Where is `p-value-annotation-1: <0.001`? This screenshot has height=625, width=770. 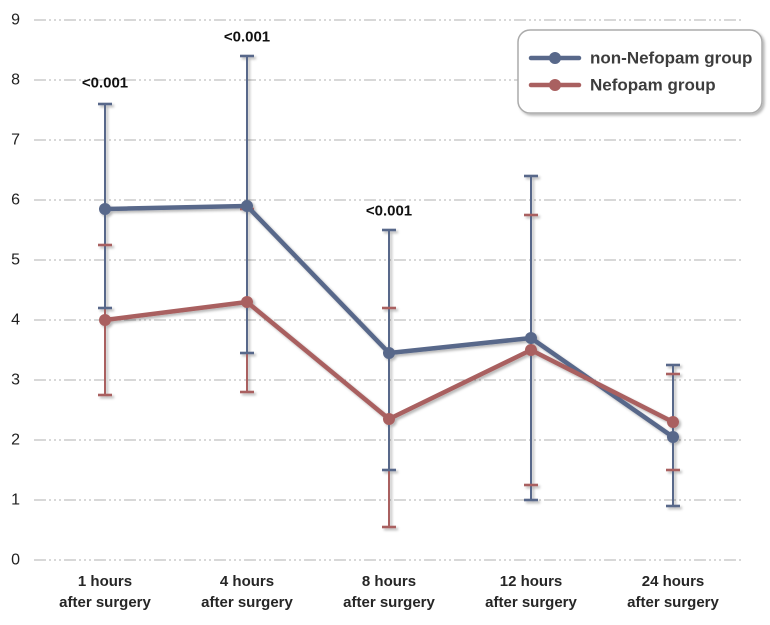
p-value-annotation-1: <0.001 is located at coordinates (247, 36).